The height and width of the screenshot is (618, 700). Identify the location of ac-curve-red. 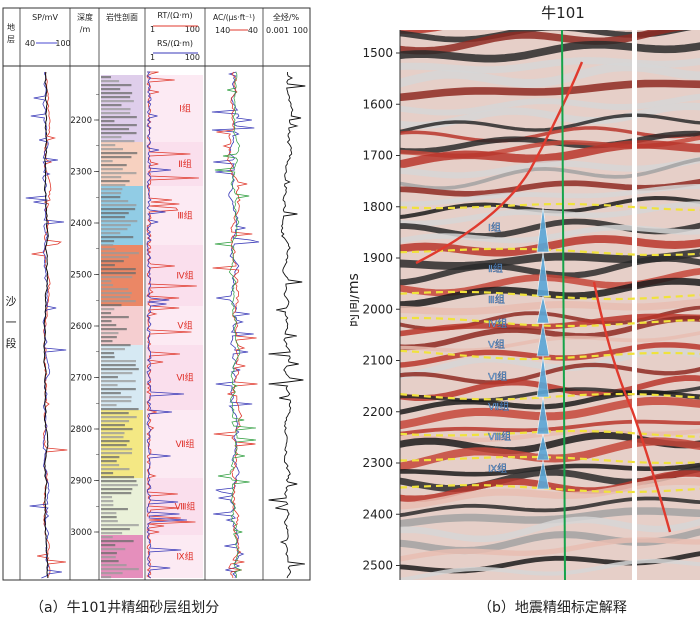
(235, 325).